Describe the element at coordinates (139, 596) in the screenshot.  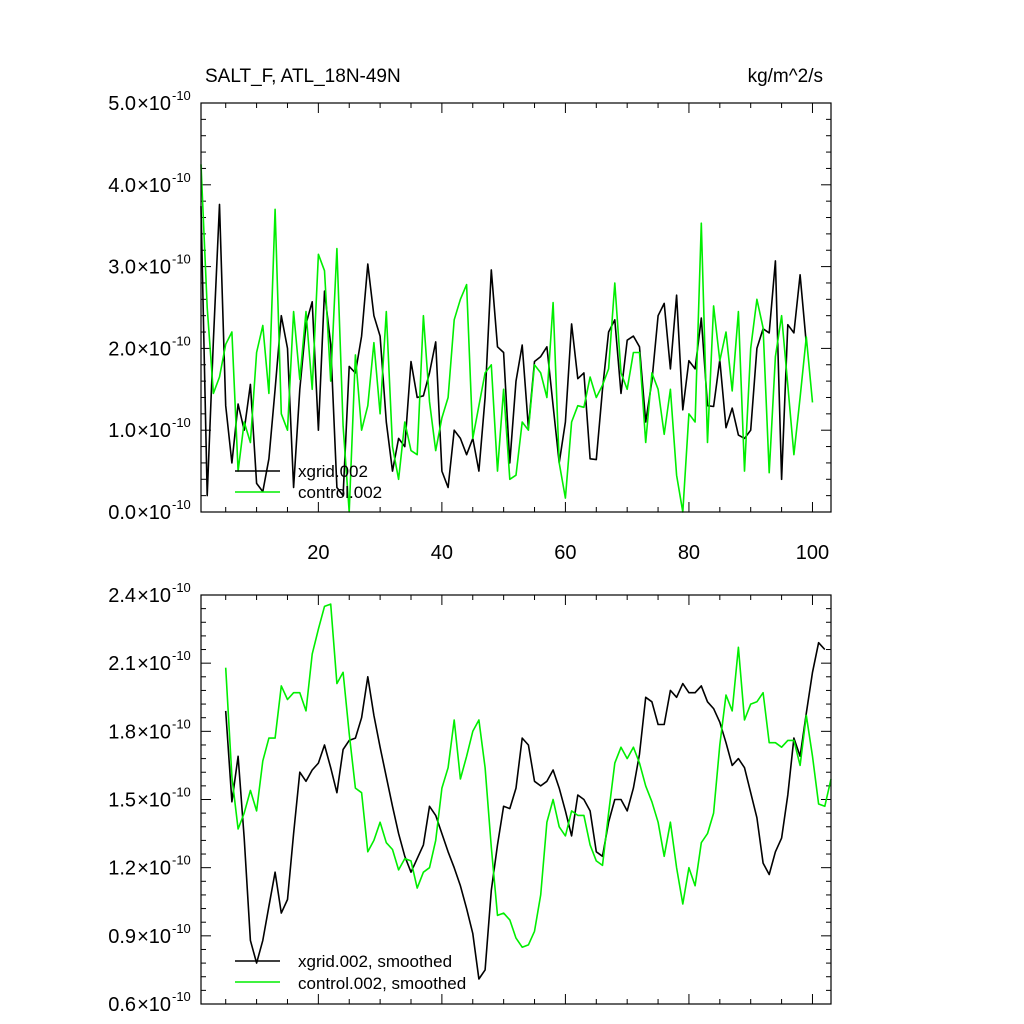
I see `bottom-y-tick-label: 2.4×10` at that location.